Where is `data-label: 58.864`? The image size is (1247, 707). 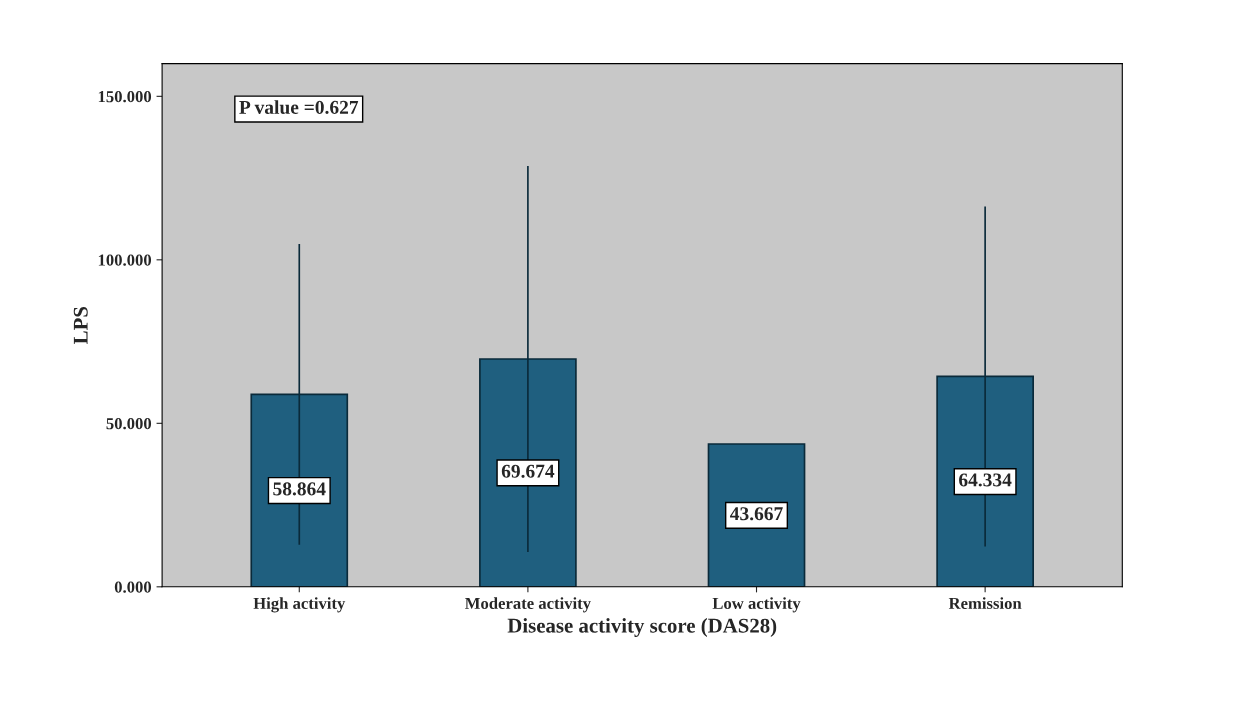 data-label: 58.864 is located at coordinates (299, 489).